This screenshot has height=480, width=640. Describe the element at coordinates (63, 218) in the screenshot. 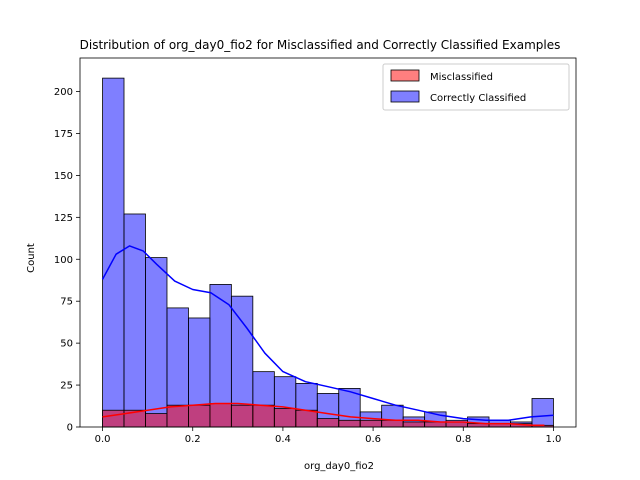

I see `y-tick-label: 125` at that location.